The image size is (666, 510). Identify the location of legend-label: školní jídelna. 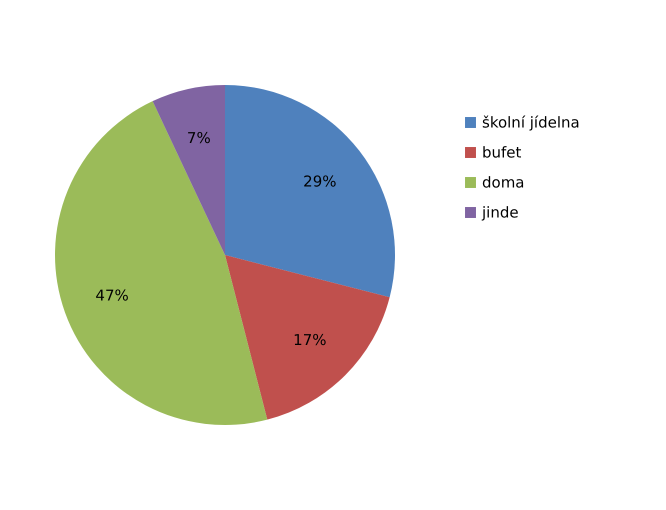
(531, 123).